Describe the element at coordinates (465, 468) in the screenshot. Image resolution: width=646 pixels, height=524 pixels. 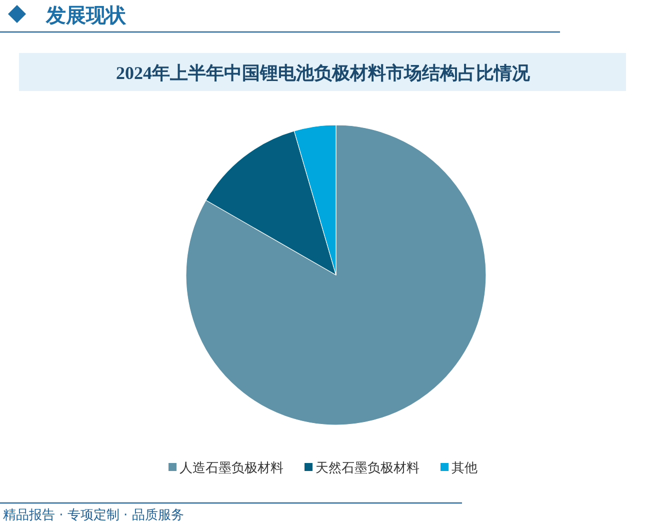
I see `legend-label: 其他` at that location.